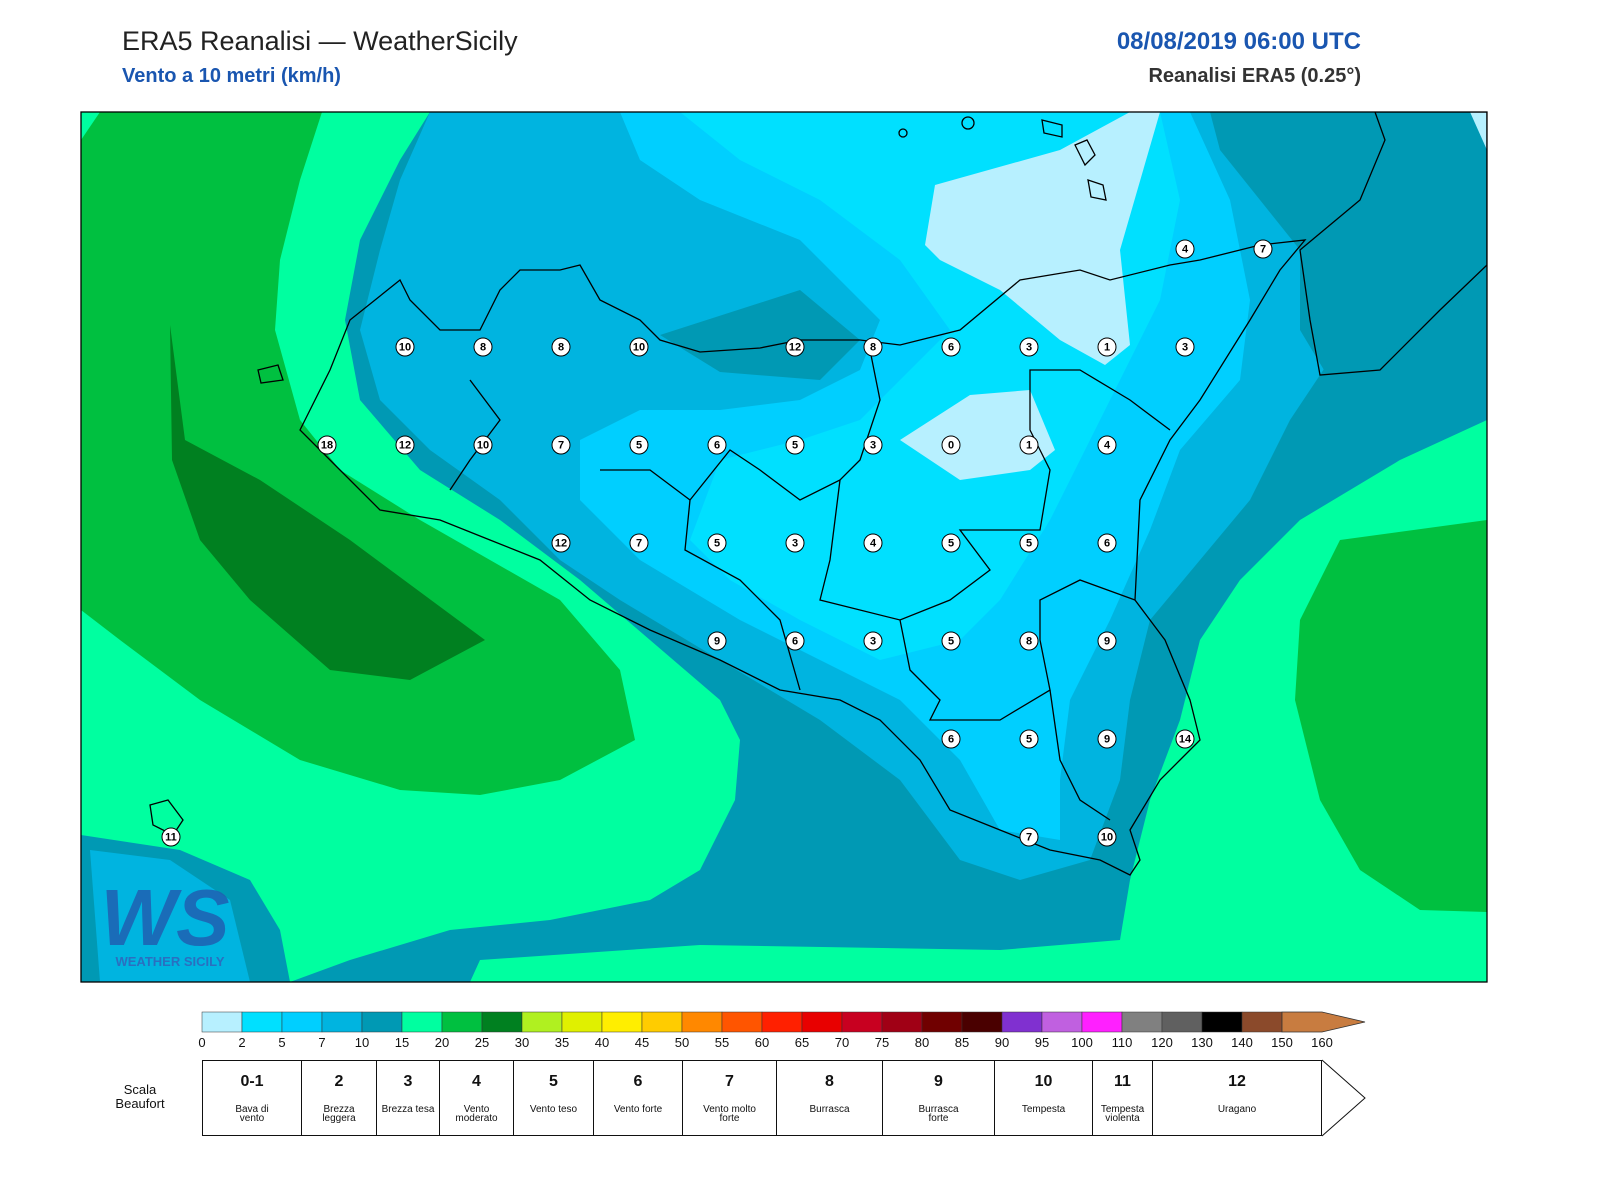 The image size is (1600, 1200). What do you see at coordinates (802, 1042) in the screenshot?
I see `colorbar-tick-label: 65` at bounding box center [802, 1042].